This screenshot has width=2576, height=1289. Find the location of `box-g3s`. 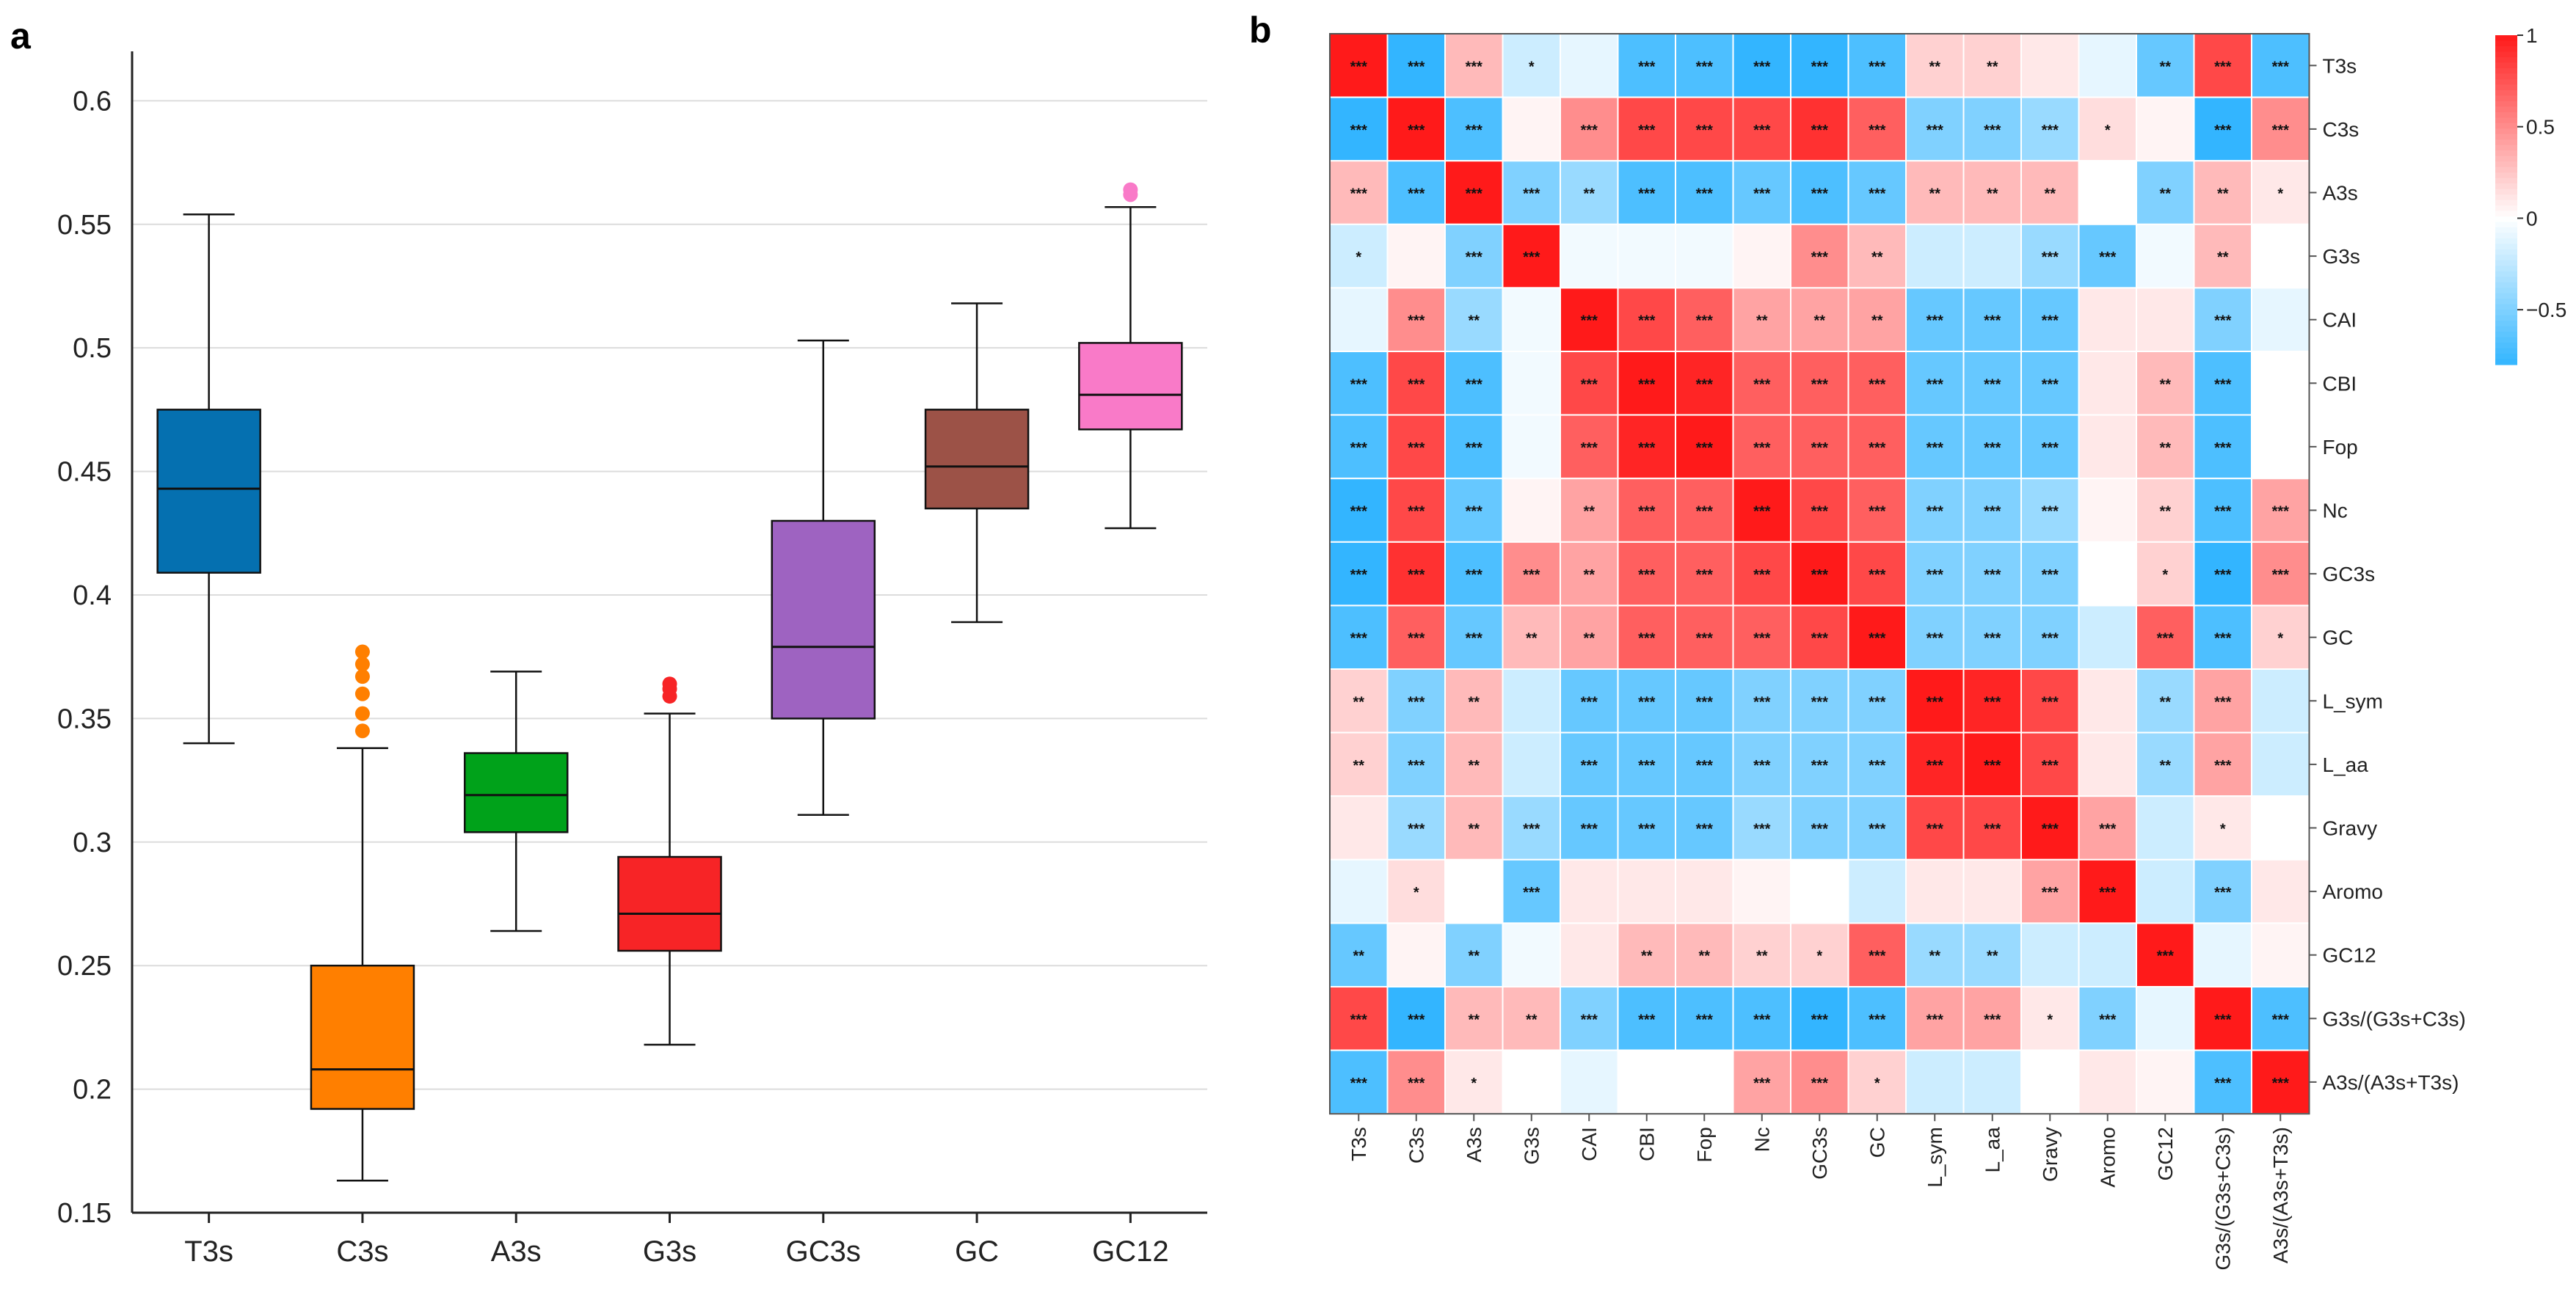

box-g3s is located at coordinates (669, 861).